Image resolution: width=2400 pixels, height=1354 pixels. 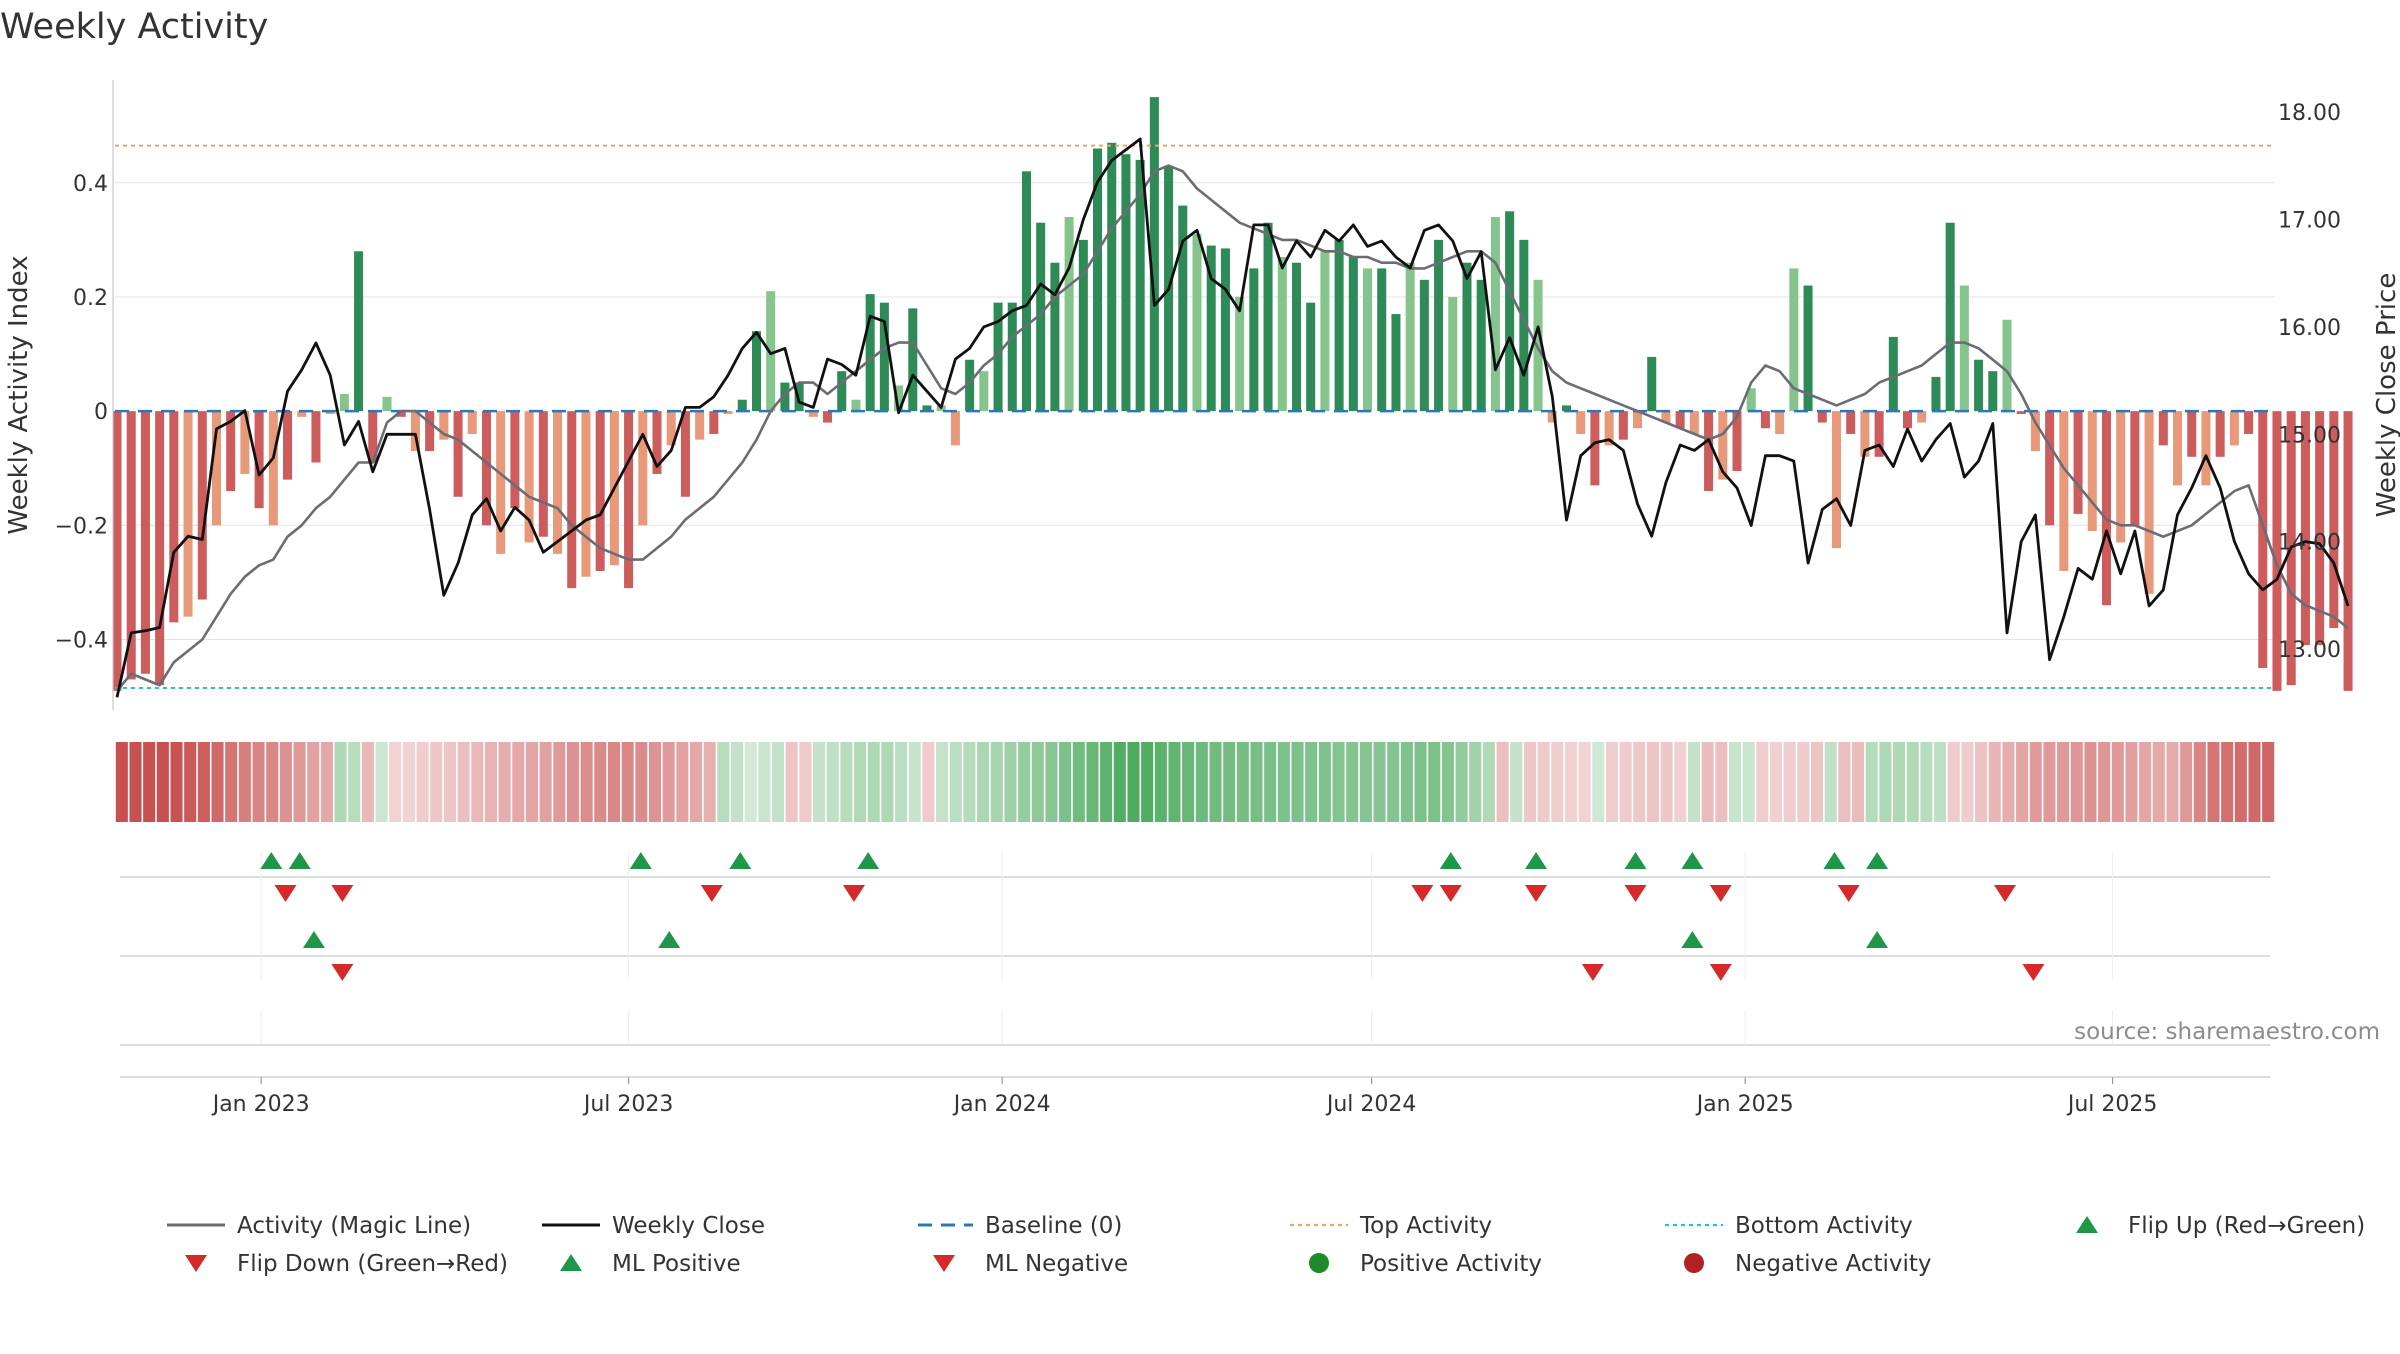 I want to click on legend-item: Negative Activity, so click(x=1808, y=1264).